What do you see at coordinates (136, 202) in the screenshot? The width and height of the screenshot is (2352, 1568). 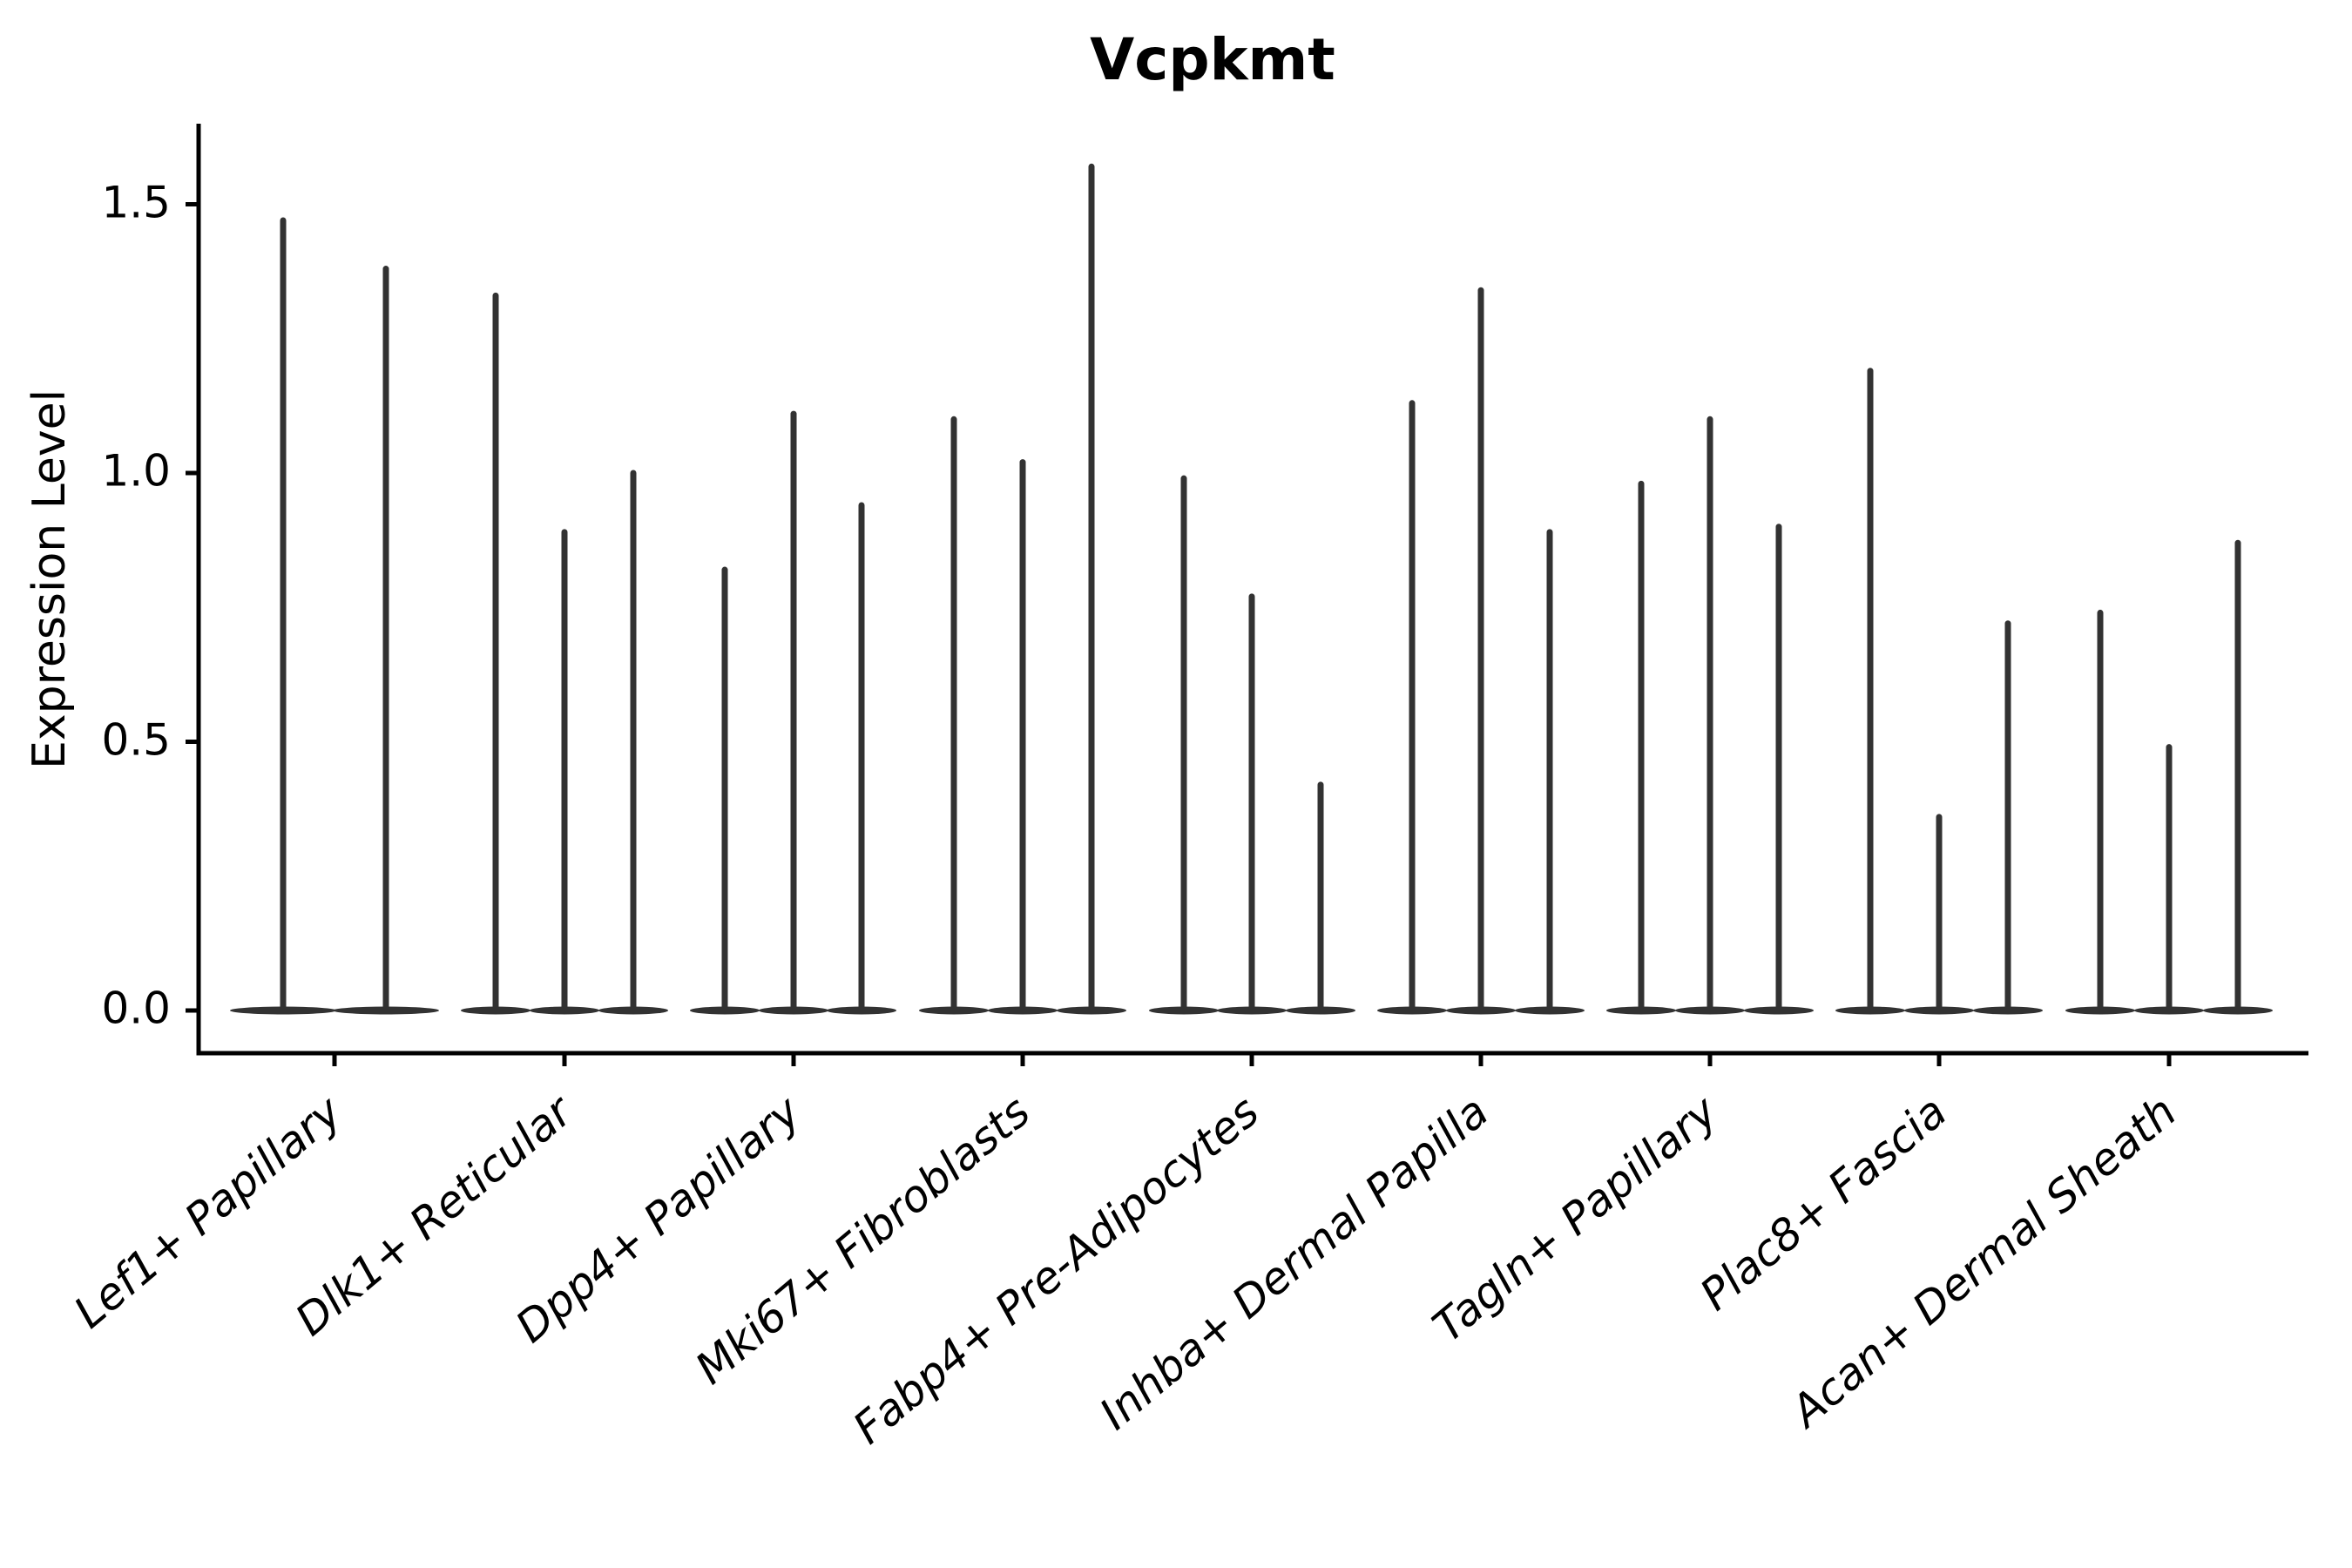 I see `y-tick-label: 1.5` at bounding box center [136, 202].